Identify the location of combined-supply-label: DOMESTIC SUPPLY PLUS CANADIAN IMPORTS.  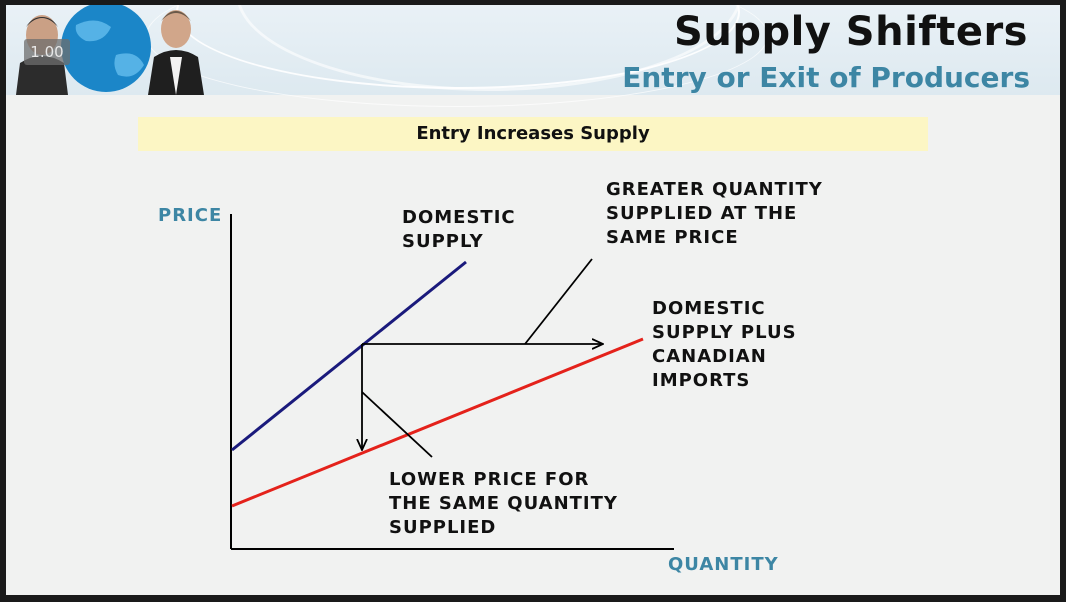
(724, 344).